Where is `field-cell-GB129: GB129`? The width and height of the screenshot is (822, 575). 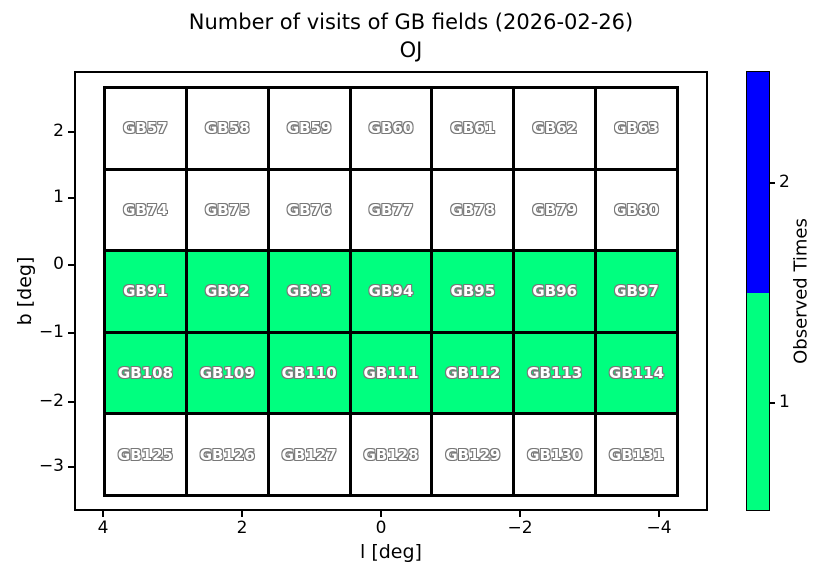
field-cell-GB129: GB129 is located at coordinates (473, 454).